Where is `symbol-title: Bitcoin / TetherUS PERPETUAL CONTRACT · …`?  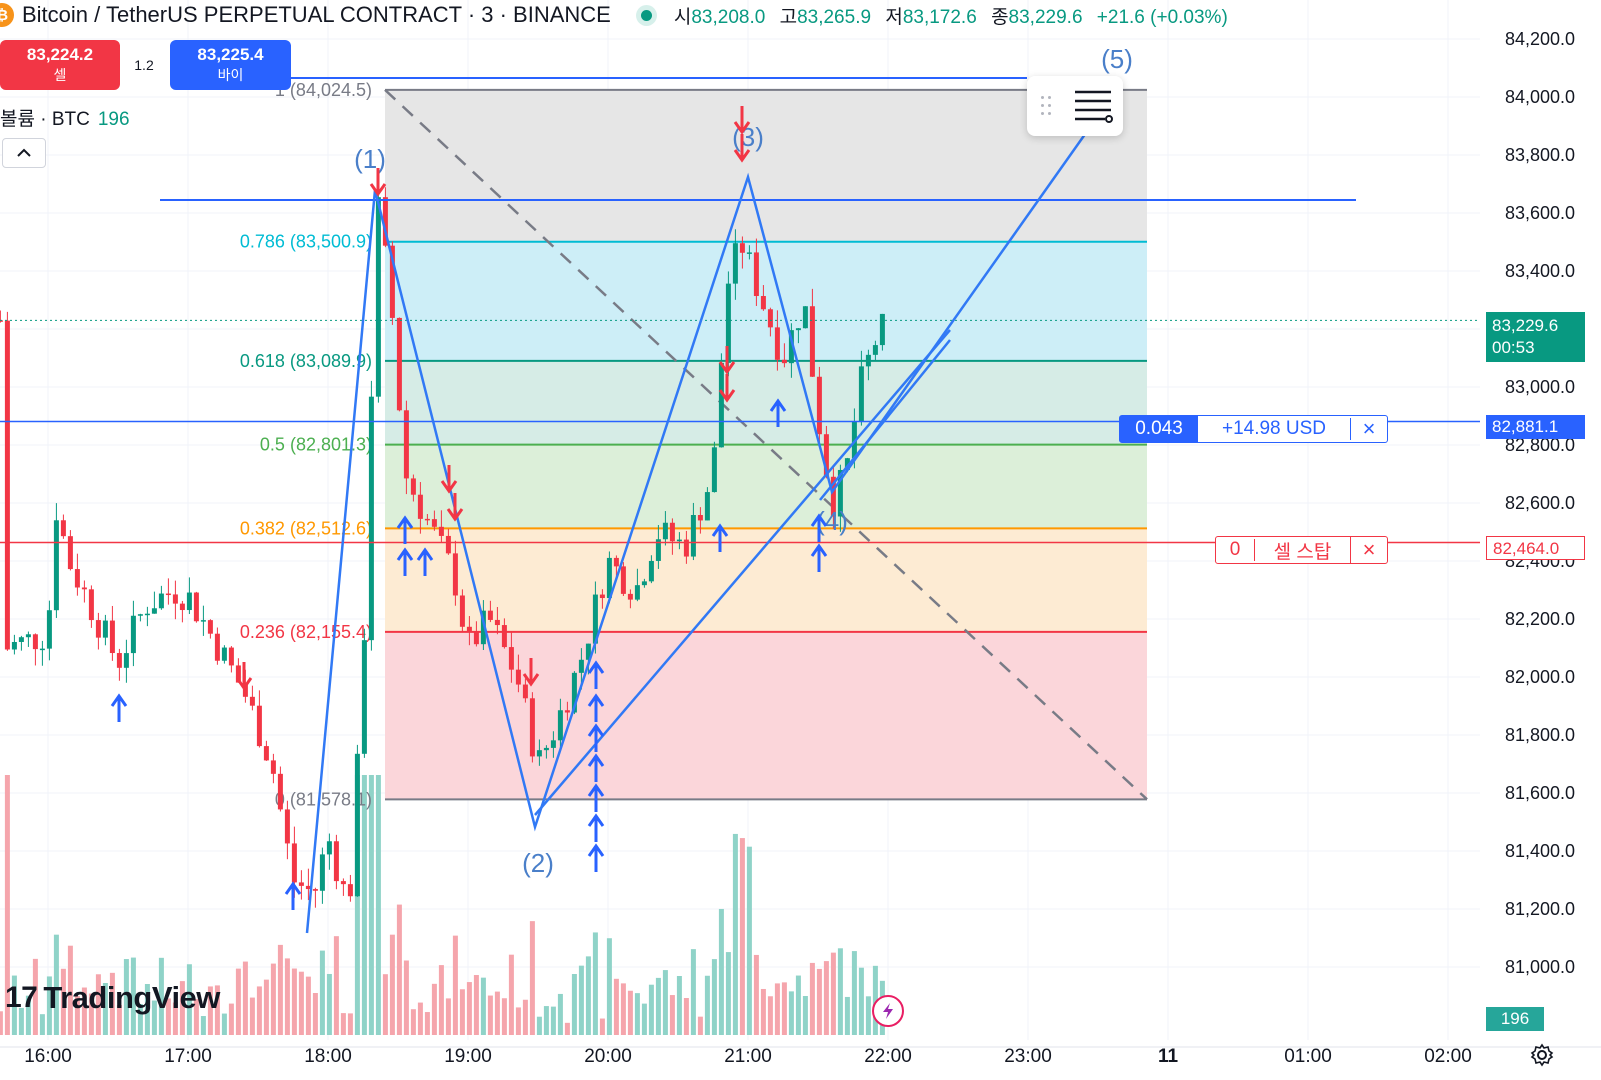
symbol-title: Bitcoin / TetherUS PERPETUAL CONTRACT · … is located at coordinates (316, 14).